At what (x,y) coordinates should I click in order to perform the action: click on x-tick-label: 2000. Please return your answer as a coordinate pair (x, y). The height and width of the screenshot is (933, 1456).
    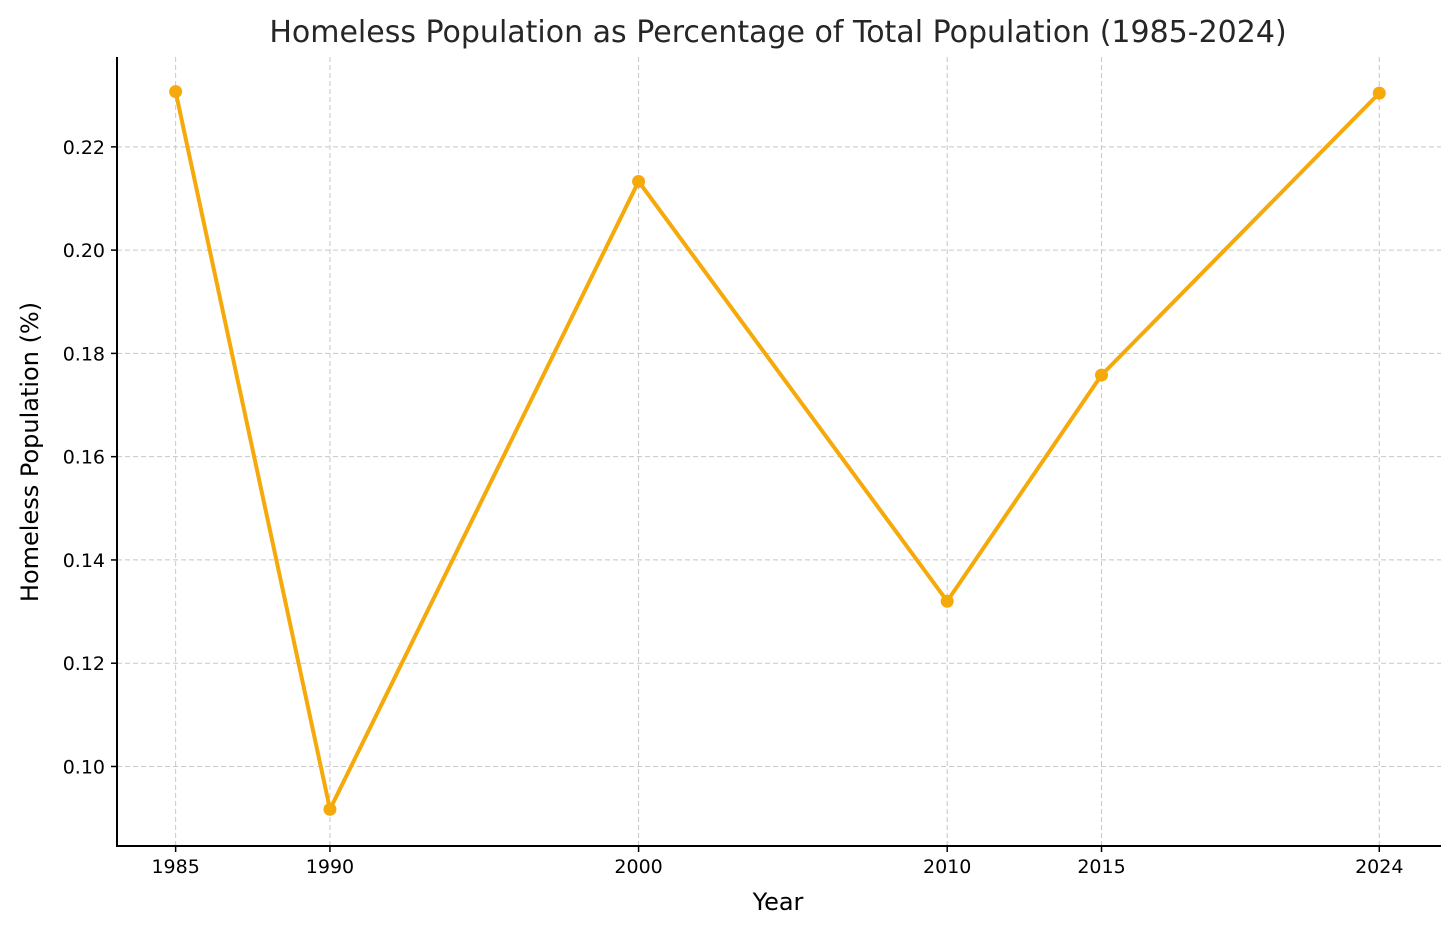
    Looking at the image, I should click on (638, 867).